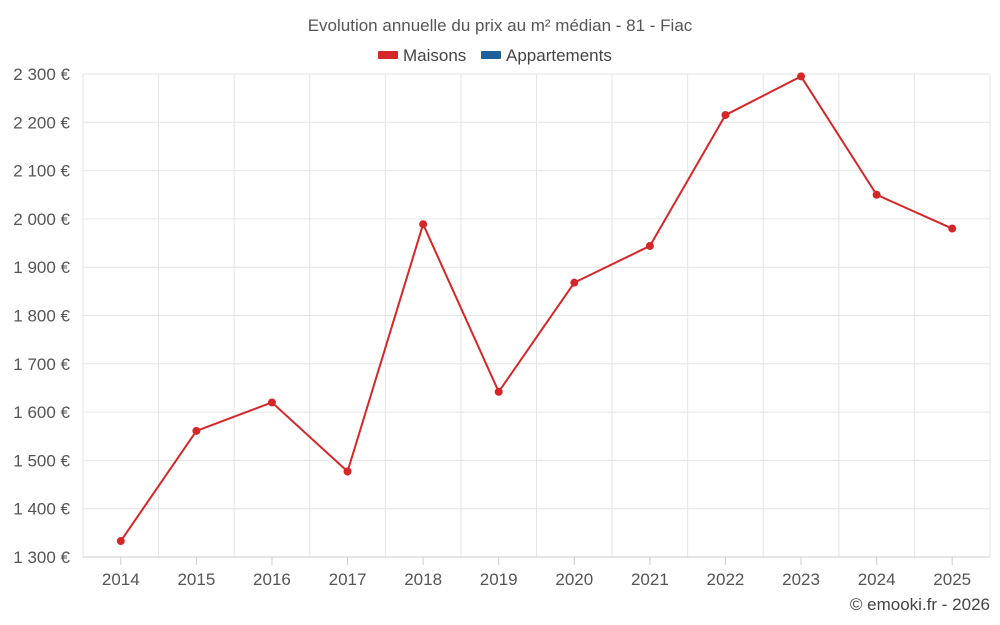 The height and width of the screenshot is (625, 1000). What do you see at coordinates (41, 412) in the screenshot?
I see `y-tick-label: 1 600 €` at bounding box center [41, 412].